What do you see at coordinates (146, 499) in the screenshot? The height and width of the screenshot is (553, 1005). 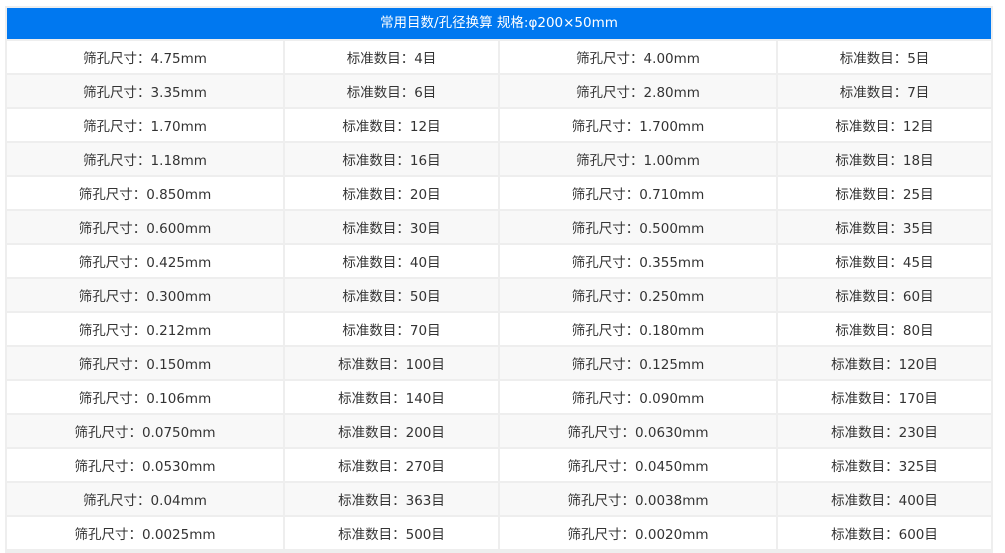 I see `aperture-size-cell: 筛孔尺寸：0.04mm` at bounding box center [146, 499].